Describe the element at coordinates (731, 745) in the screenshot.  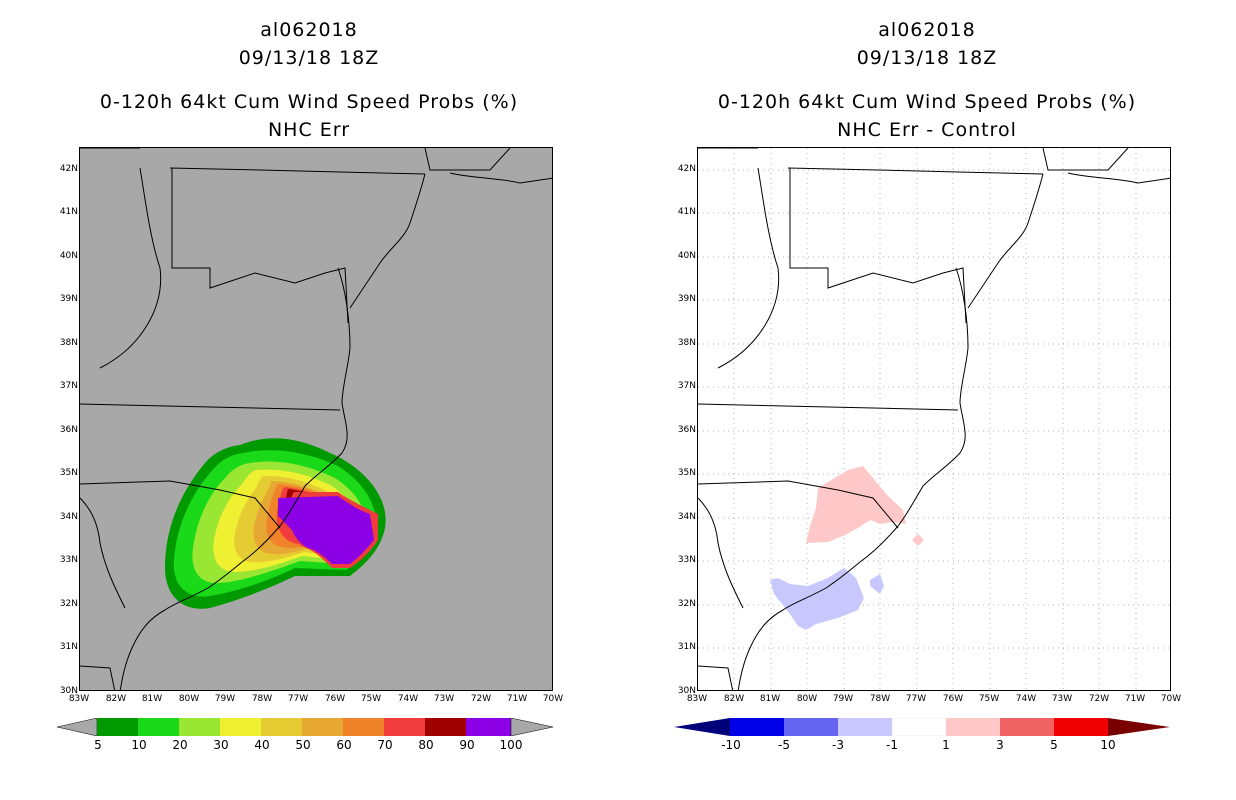
I see `colorbar-label: -10` at that location.